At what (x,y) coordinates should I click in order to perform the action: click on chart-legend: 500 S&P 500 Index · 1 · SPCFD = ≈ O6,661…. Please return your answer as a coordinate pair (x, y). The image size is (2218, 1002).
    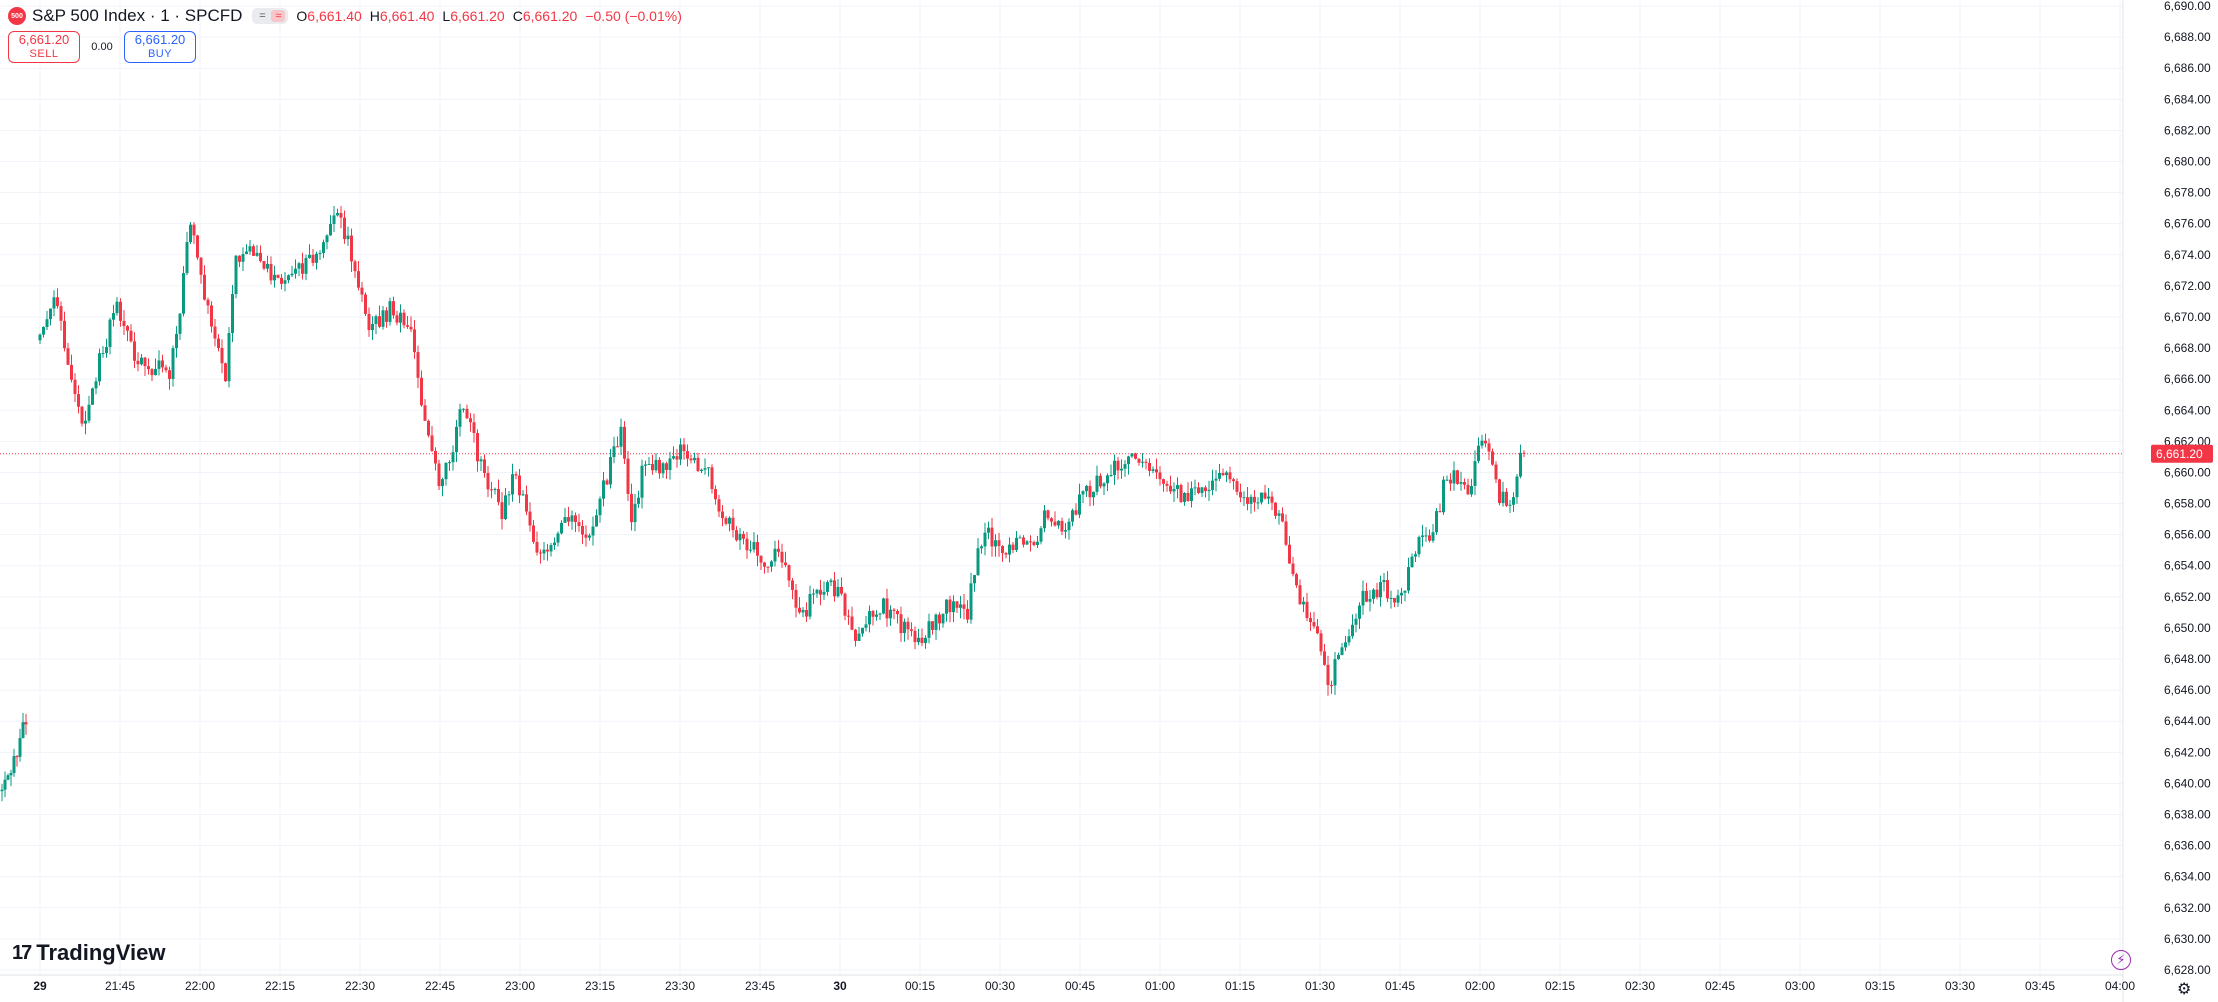
    Looking at the image, I should click on (345, 16).